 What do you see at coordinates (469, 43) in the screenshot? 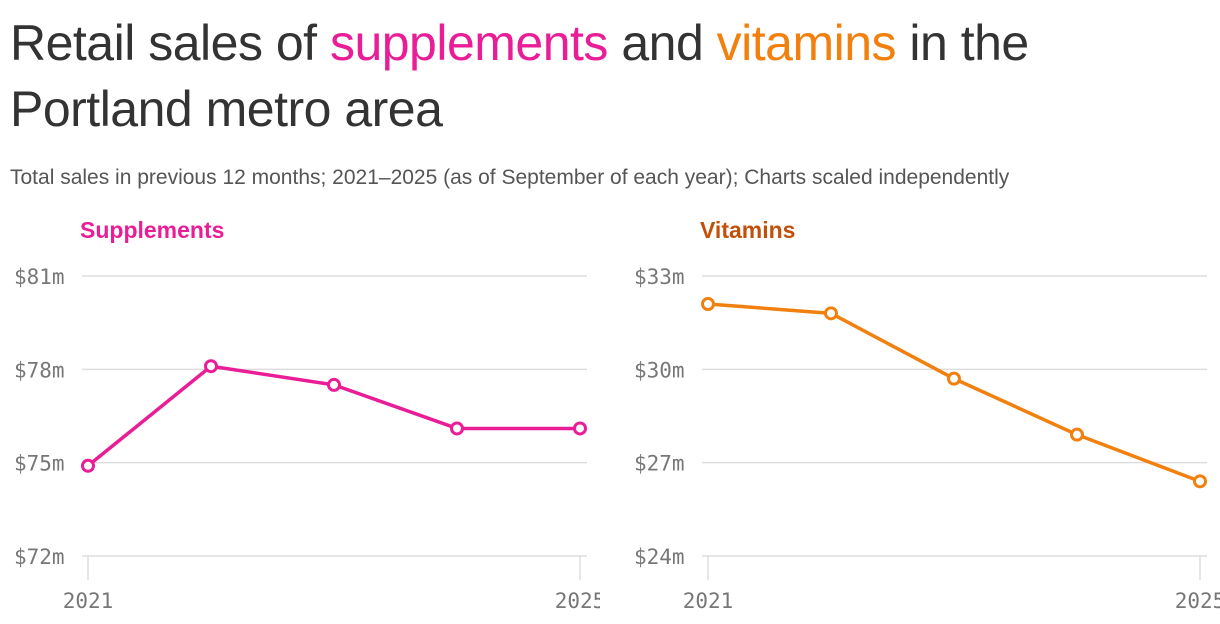
I see `title-highlight-supplements: supplements` at bounding box center [469, 43].